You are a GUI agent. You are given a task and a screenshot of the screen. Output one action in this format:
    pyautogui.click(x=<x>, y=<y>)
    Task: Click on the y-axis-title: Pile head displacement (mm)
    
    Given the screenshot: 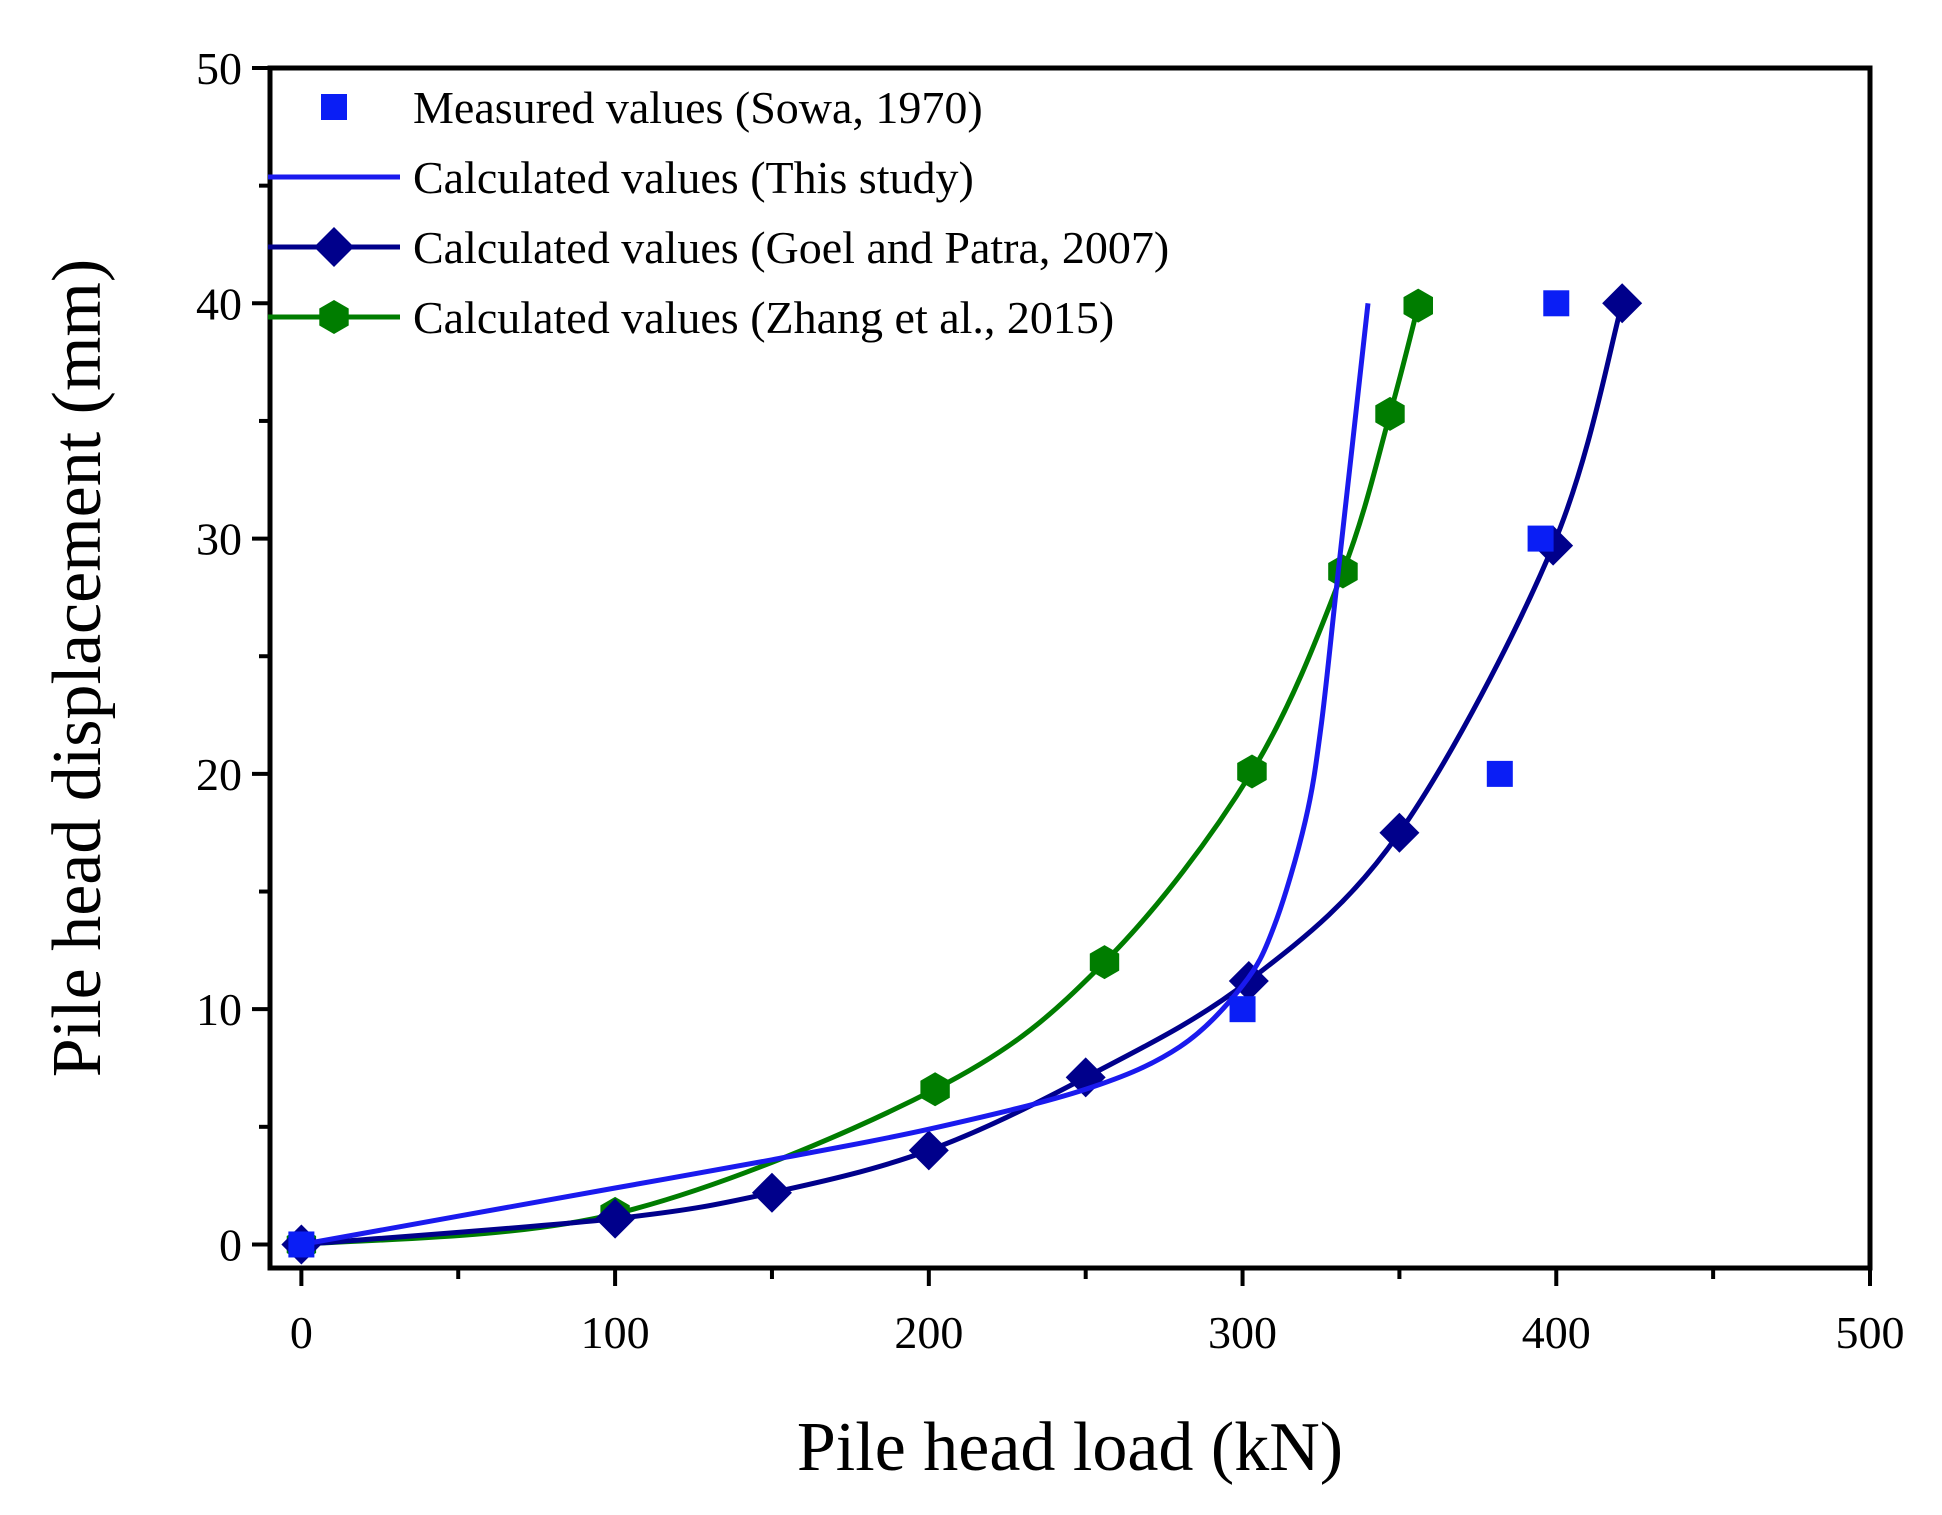 What is the action you would take?
    pyautogui.click(x=77, y=668)
    